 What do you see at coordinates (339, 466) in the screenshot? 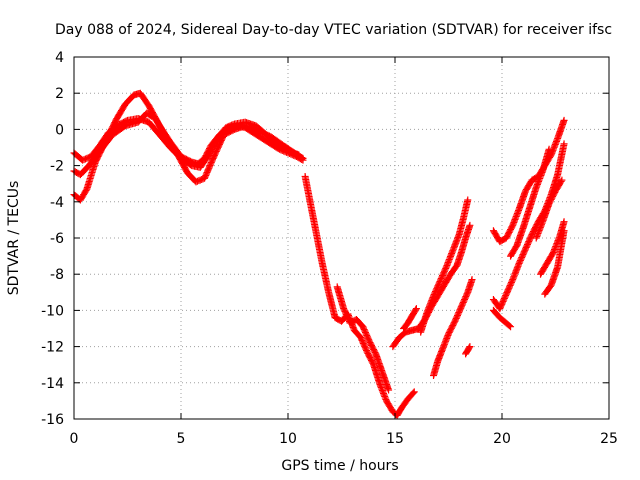
I see `x-axis-label: GPS time / hours` at bounding box center [339, 466].